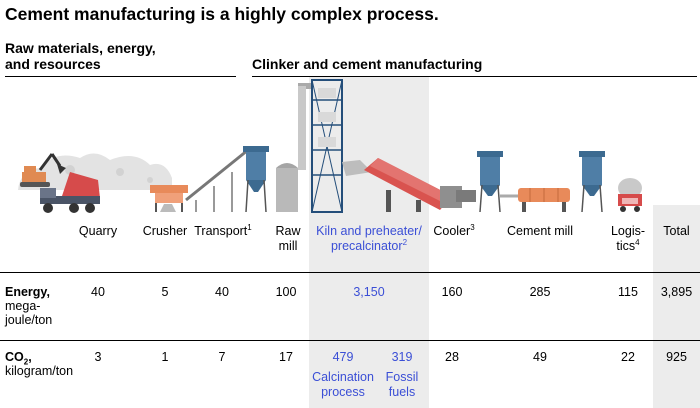 The height and width of the screenshot is (408, 700). What do you see at coordinates (165, 231) in the screenshot?
I see `col-label-crusher: Crusher` at bounding box center [165, 231].